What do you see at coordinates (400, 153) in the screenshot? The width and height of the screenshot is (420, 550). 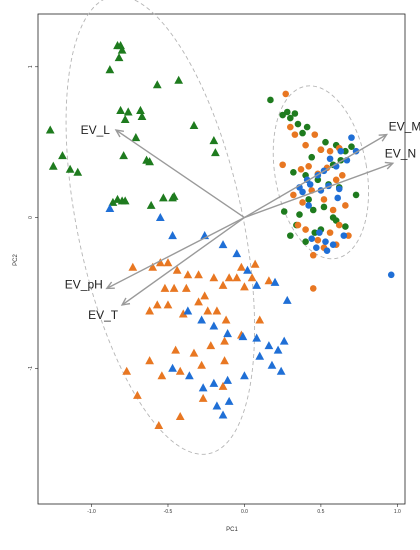 I see `arrow-label: EV_N` at bounding box center [400, 153].